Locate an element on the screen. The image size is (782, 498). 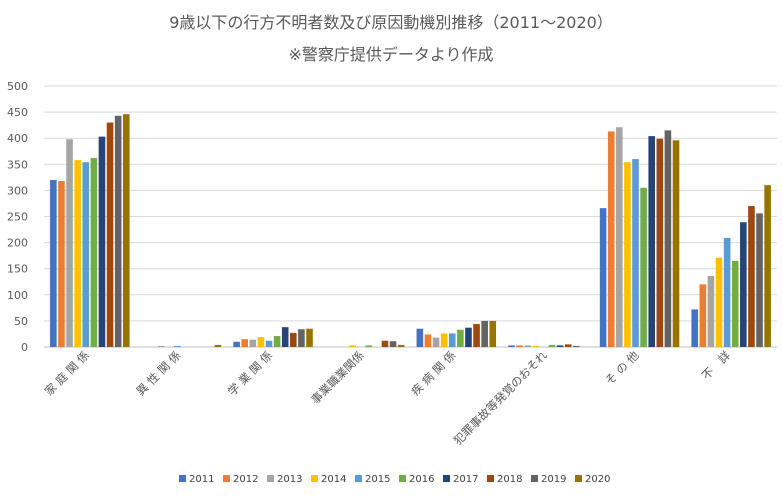
legend: 2011 2012 2013 2014 2015 2016 2017 2018 2019 2020 is located at coordinates (394, 479).